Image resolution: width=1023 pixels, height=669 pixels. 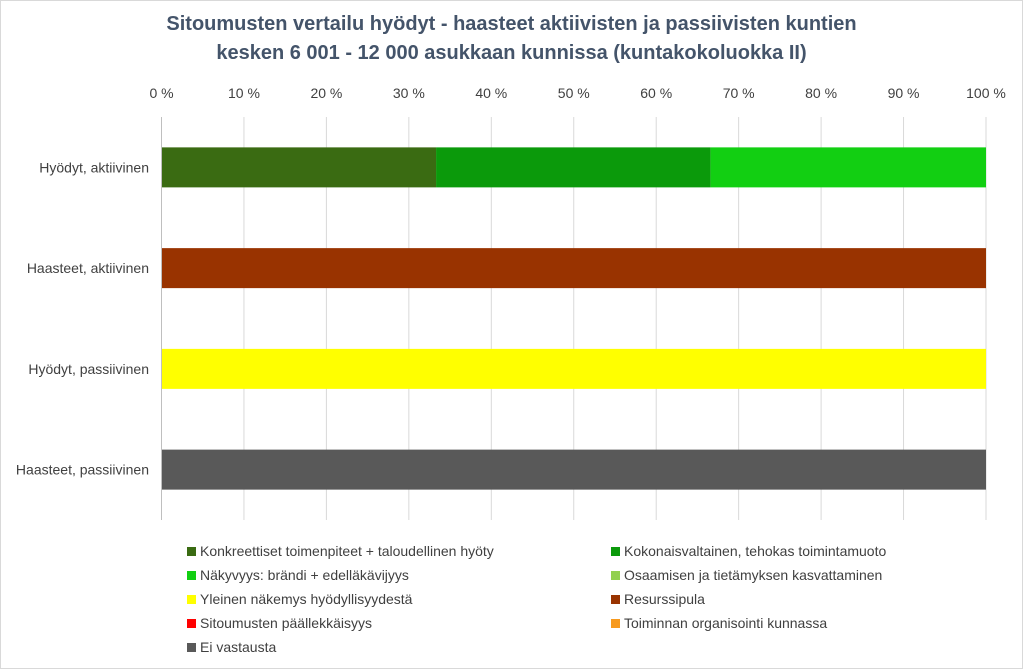 What do you see at coordinates (656, 93) in the screenshot?
I see `x-tick-label: 60 %` at bounding box center [656, 93].